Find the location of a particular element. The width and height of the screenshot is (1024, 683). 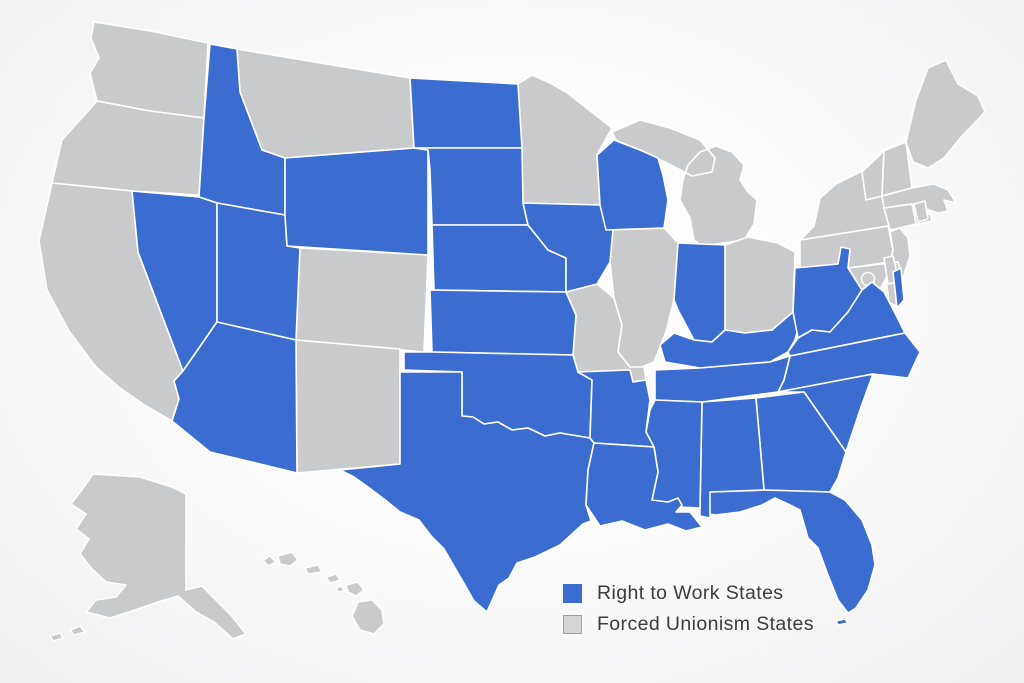

legend-label-rtw: Right to Work States is located at coordinates (690, 593).